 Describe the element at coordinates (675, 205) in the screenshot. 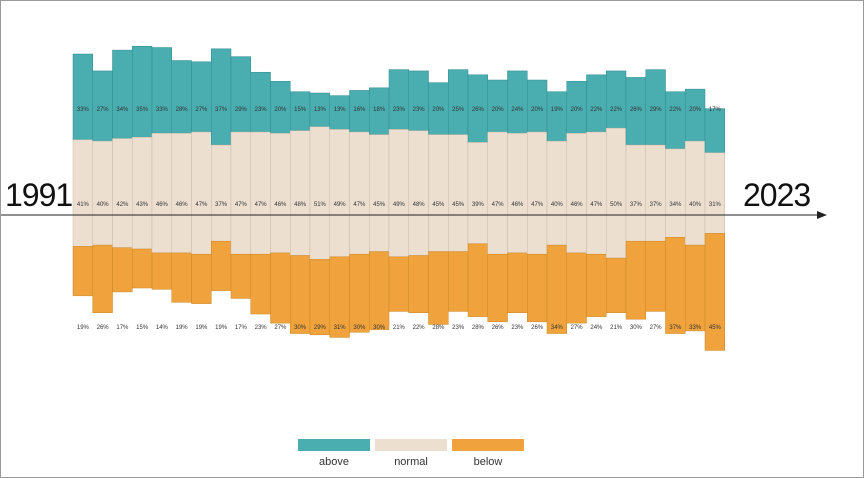

I see `label-normal: 34%` at that location.